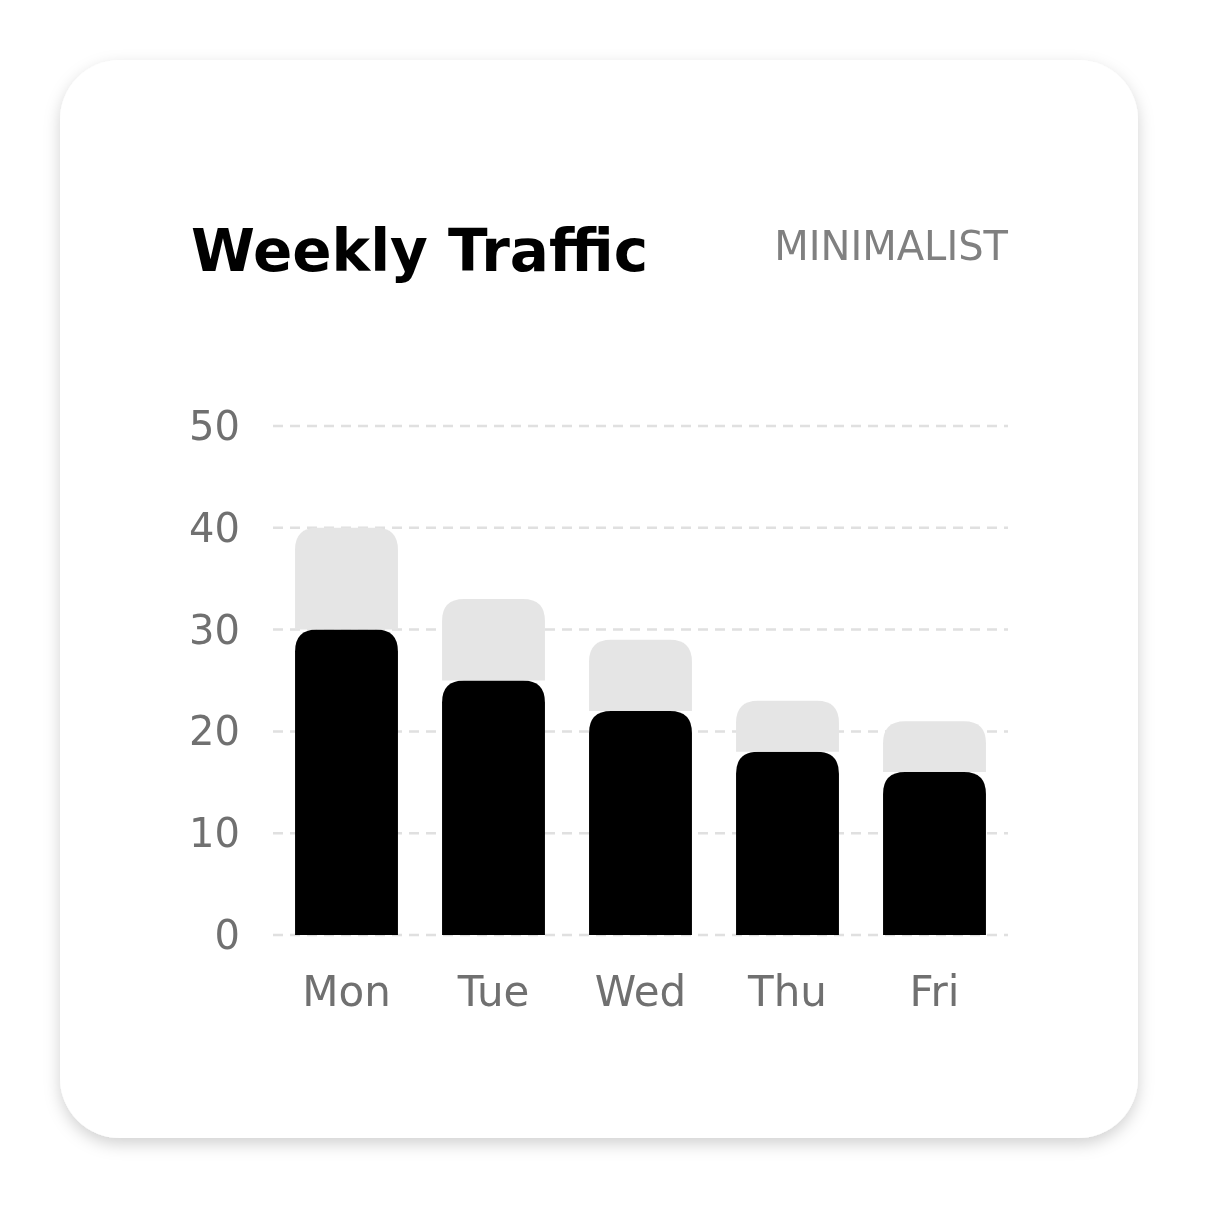 The width and height of the screenshot is (1208, 1208). I want to click on x-tick-label: Thu, so click(787, 991).